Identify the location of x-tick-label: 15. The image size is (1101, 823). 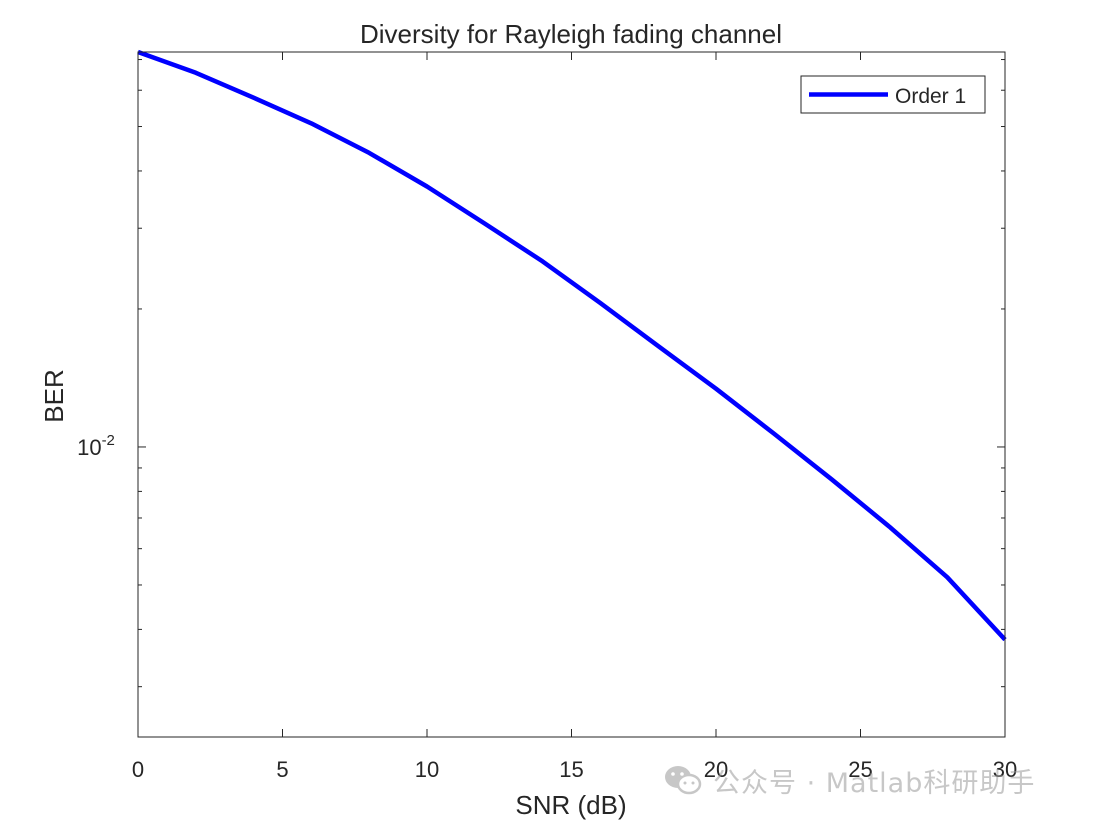
(571, 769).